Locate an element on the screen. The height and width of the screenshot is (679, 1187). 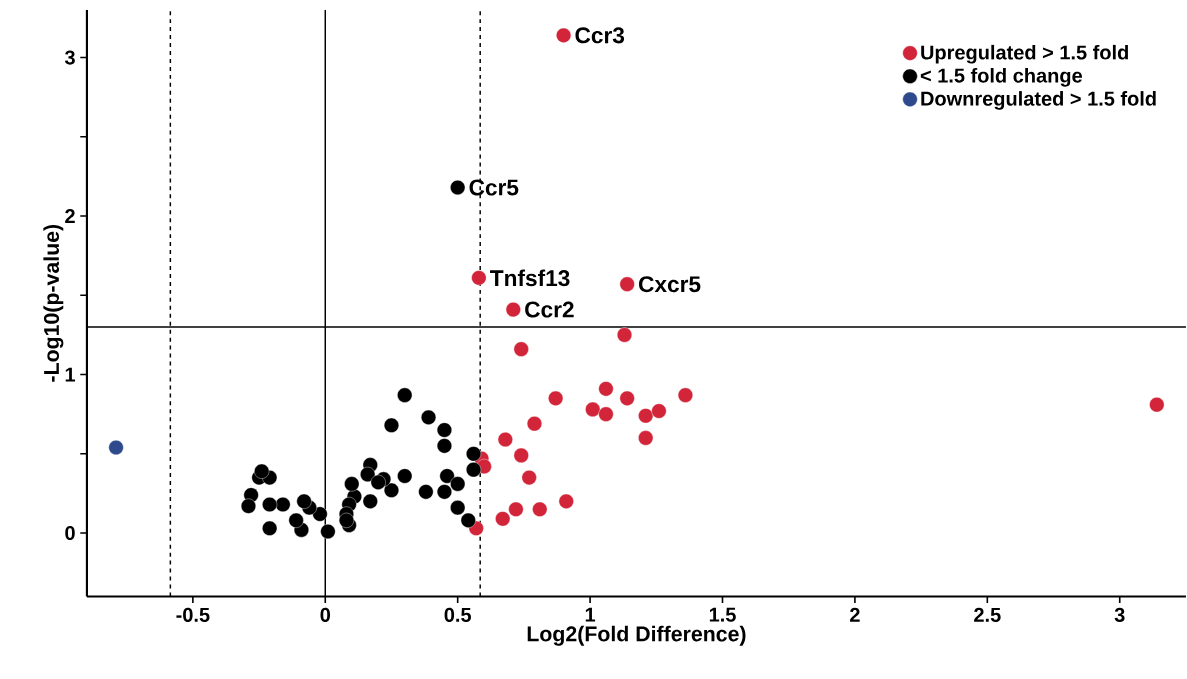
annotation: Cxcr5 is located at coordinates (670, 284).